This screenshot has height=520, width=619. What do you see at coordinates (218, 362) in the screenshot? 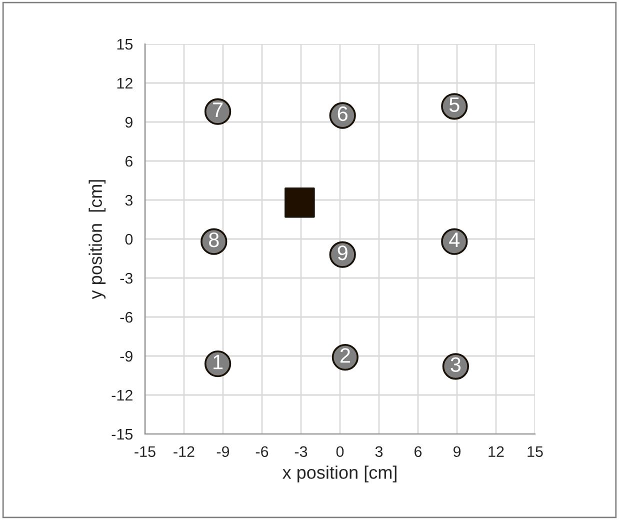
I see `annotation: 1` at bounding box center [218, 362].